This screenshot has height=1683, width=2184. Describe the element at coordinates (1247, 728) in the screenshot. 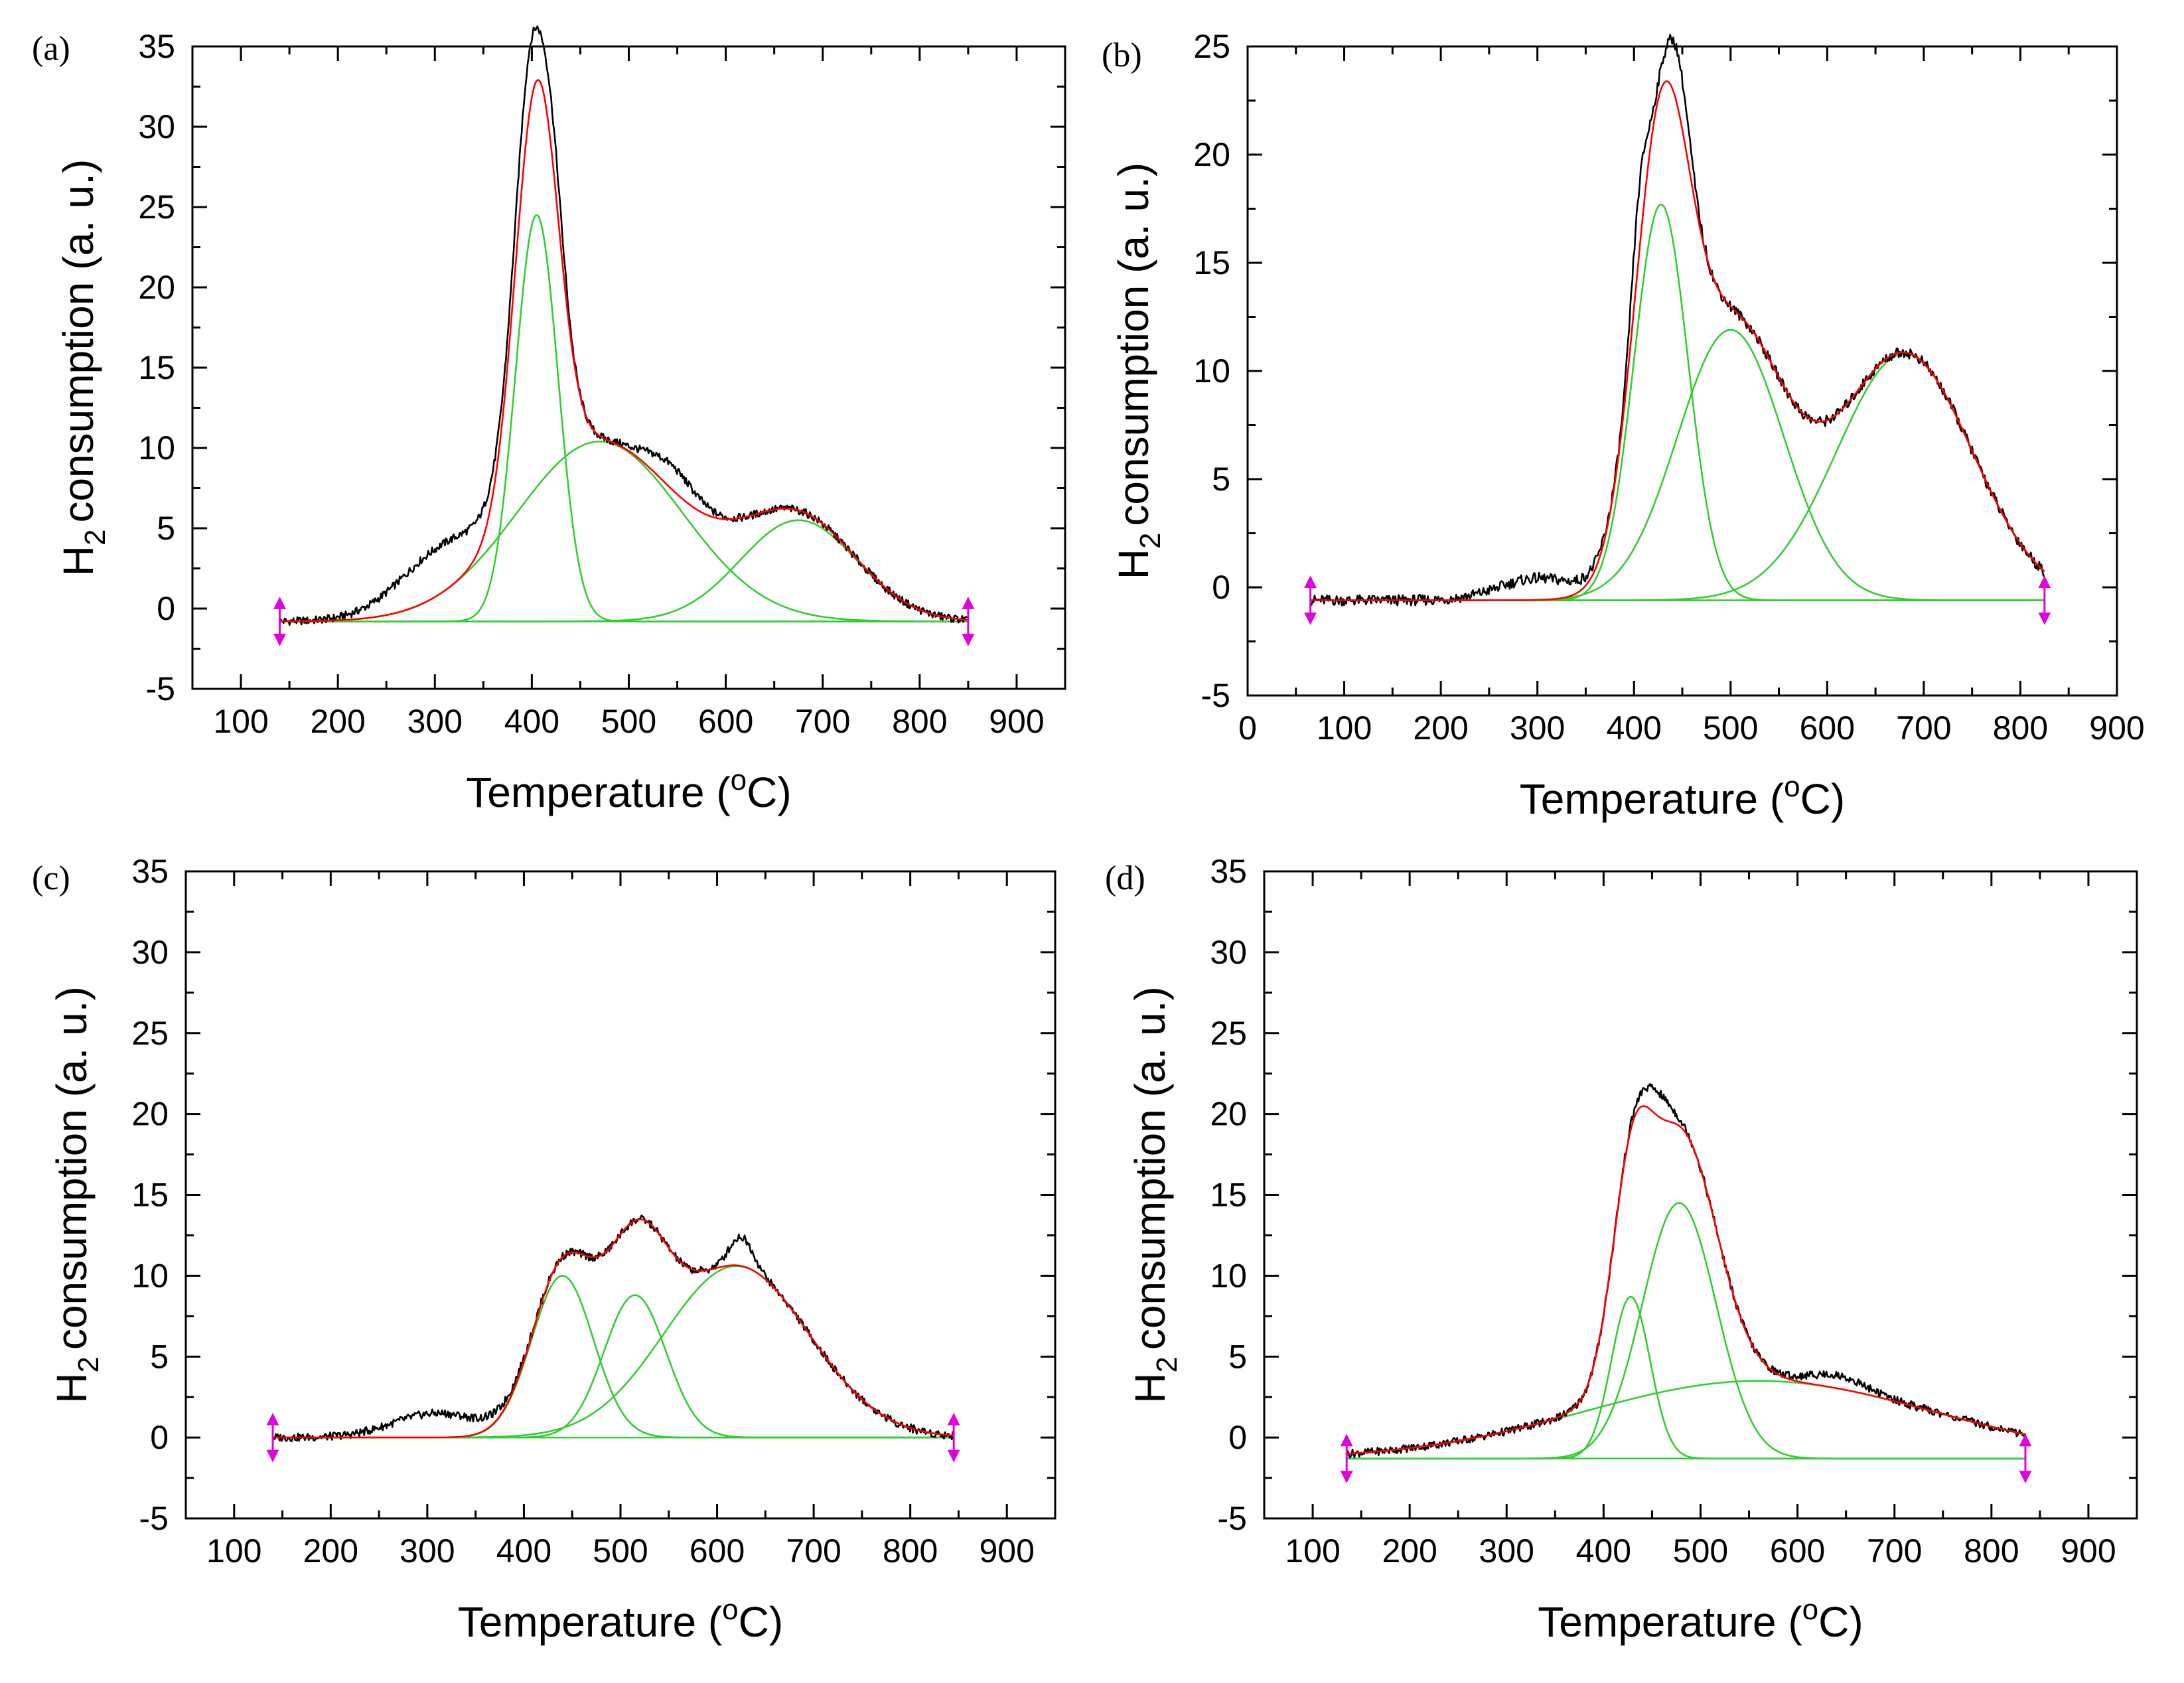

I see `x-tick-label: 0` at that location.